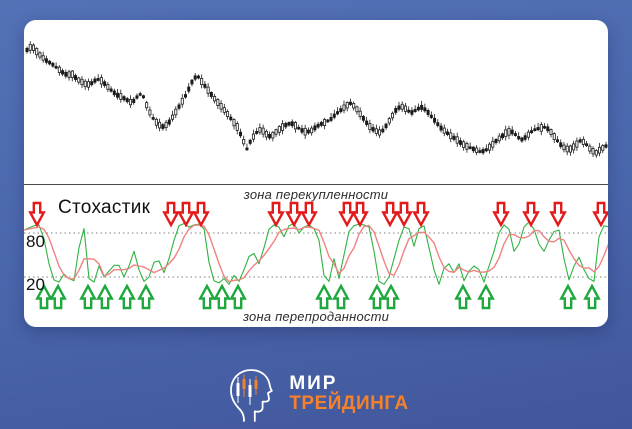 The height and width of the screenshot is (429, 632). Describe the element at coordinates (316, 184) in the screenshot. I see `panel-divider` at that location.